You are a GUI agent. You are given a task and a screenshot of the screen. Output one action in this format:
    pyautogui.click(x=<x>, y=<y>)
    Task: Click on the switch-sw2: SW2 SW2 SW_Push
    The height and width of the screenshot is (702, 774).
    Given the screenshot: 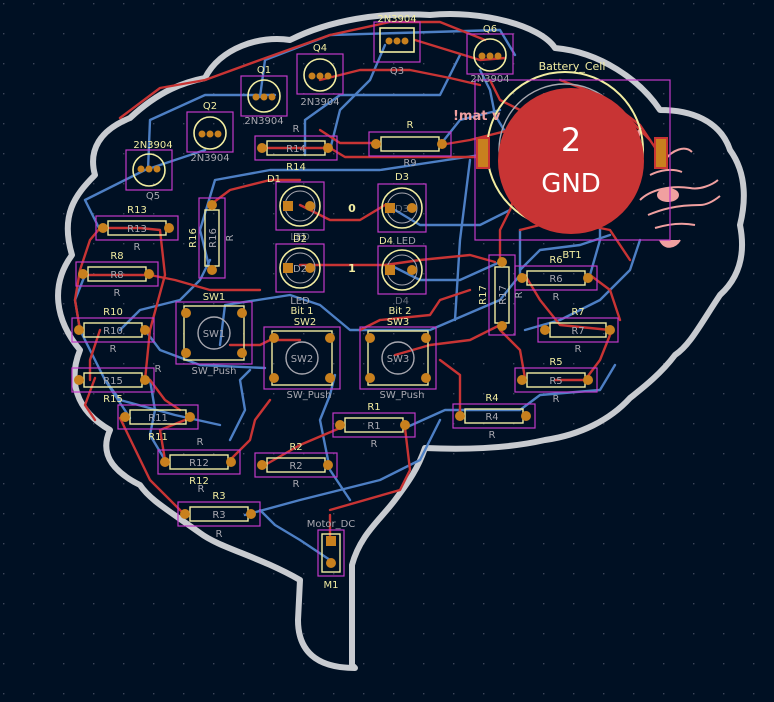 What is the action you would take?
    pyautogui.click(x=302, y=359)
    